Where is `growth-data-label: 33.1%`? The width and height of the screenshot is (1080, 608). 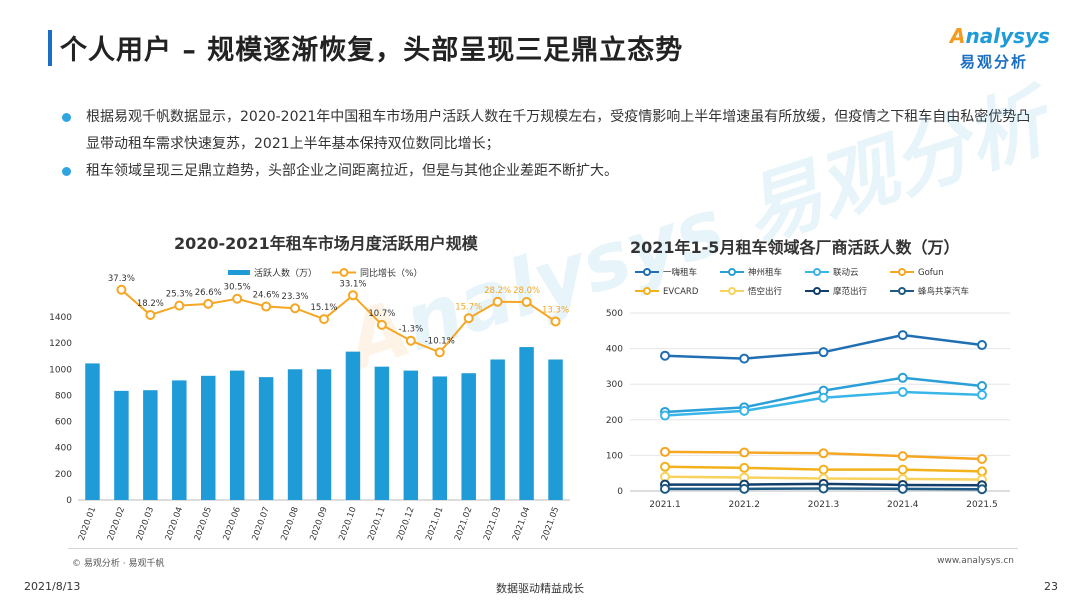
growth-data-label: 33.1% is located at coordinates (352, 284).